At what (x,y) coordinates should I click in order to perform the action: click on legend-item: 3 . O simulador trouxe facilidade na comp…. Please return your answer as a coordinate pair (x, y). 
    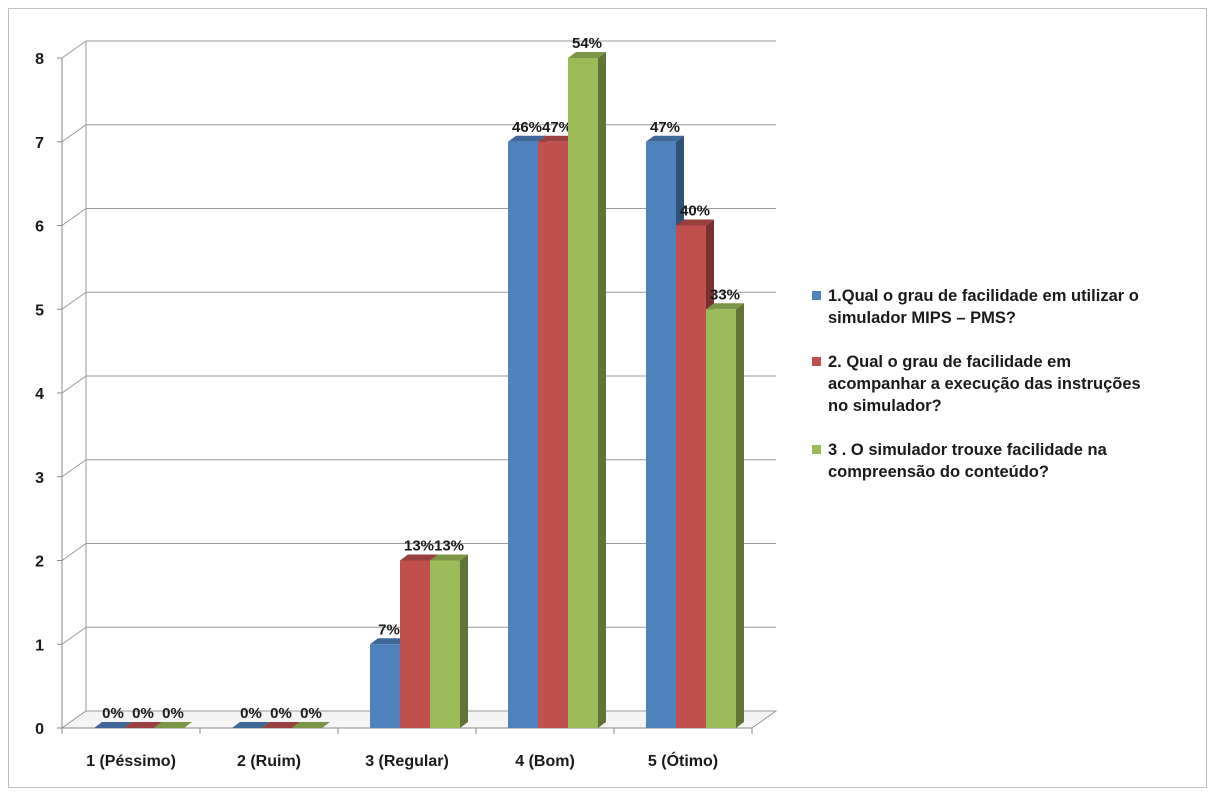
    Looking at the image, I should click on (1009, 461).